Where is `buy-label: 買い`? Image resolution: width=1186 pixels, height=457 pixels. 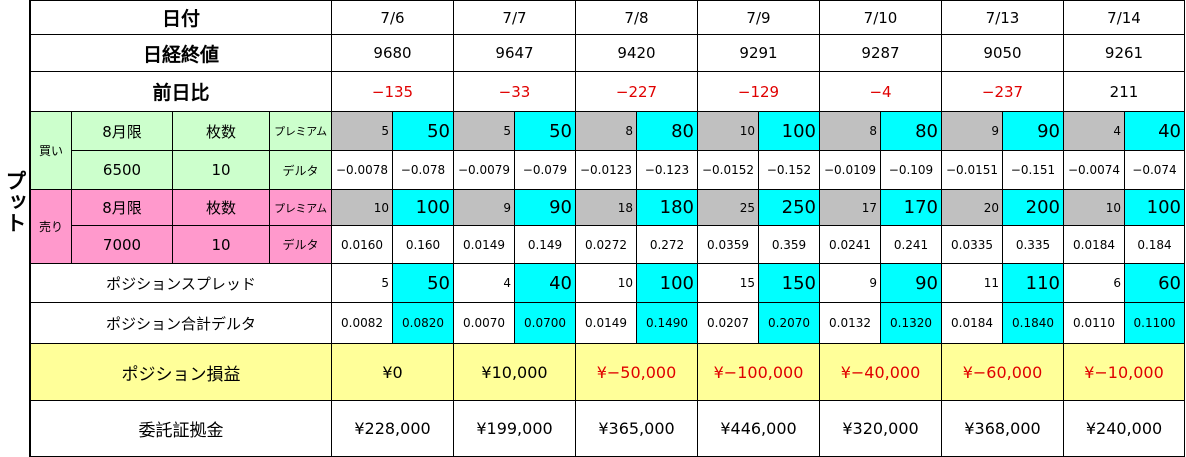
buy-label: 買い is located at coordinates (51, 150).